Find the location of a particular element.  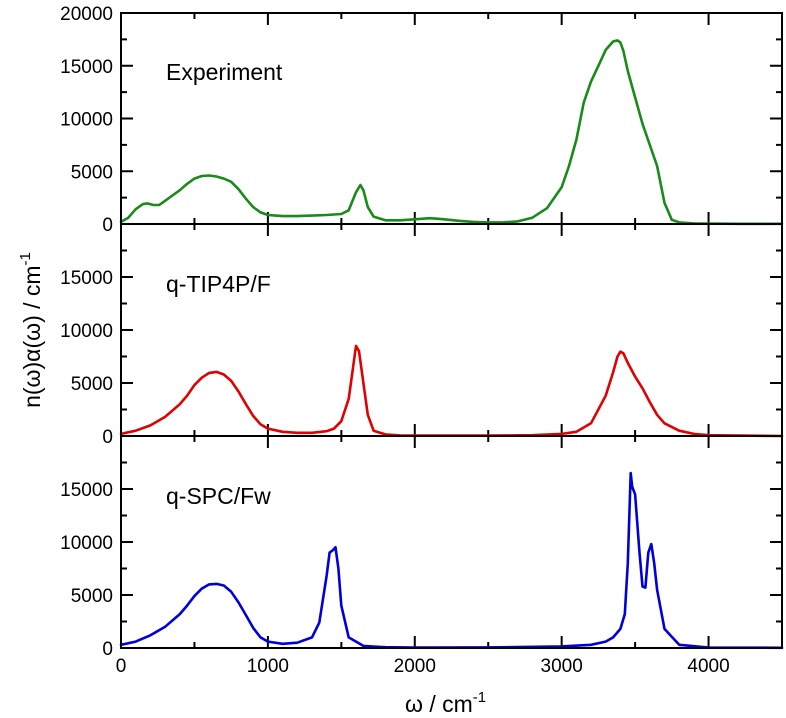

series-line-qtip4pf is located at coordinates (451, 391).